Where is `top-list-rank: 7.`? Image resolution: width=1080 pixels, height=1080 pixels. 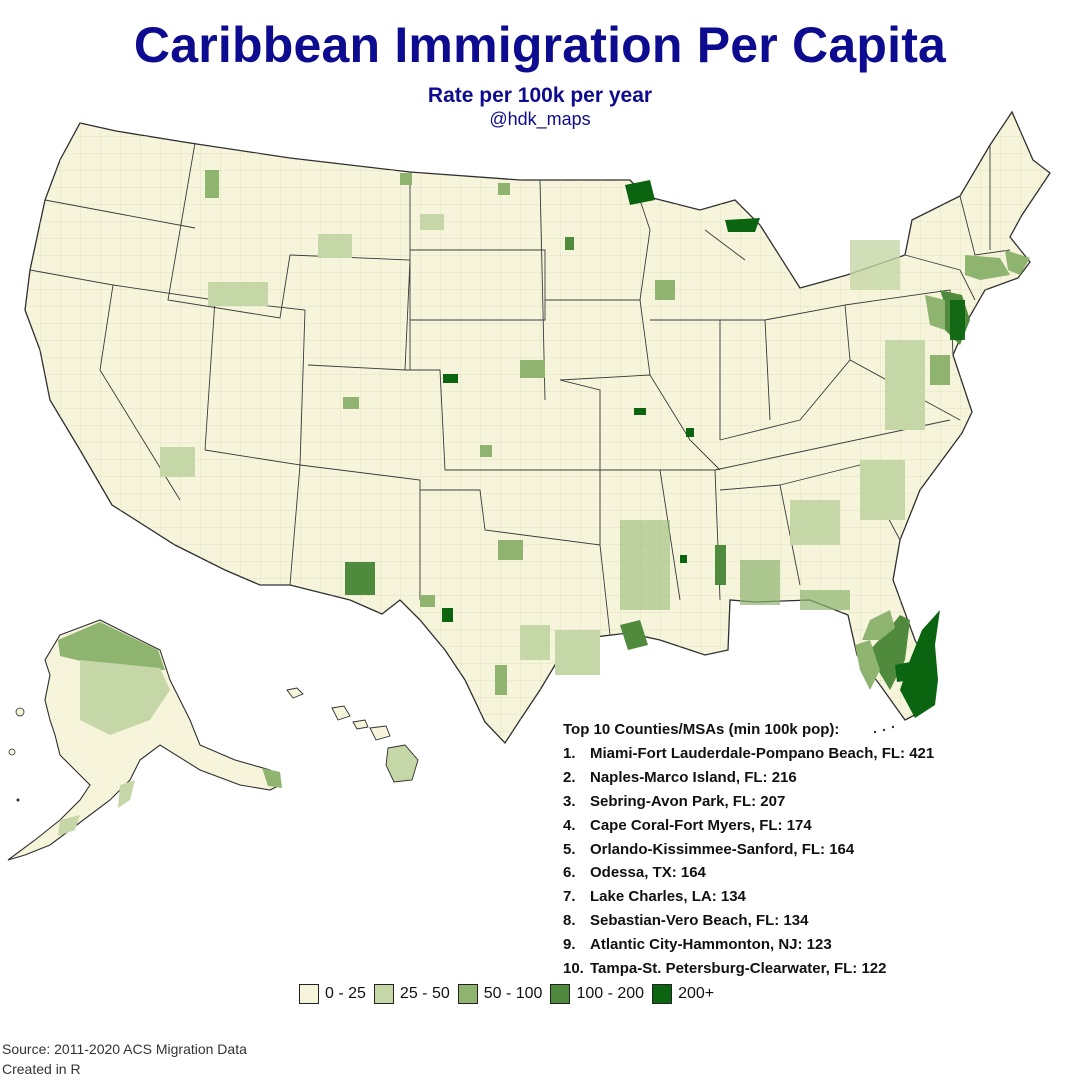
top-list-rank: 7. is located at coordinates (569, 897).